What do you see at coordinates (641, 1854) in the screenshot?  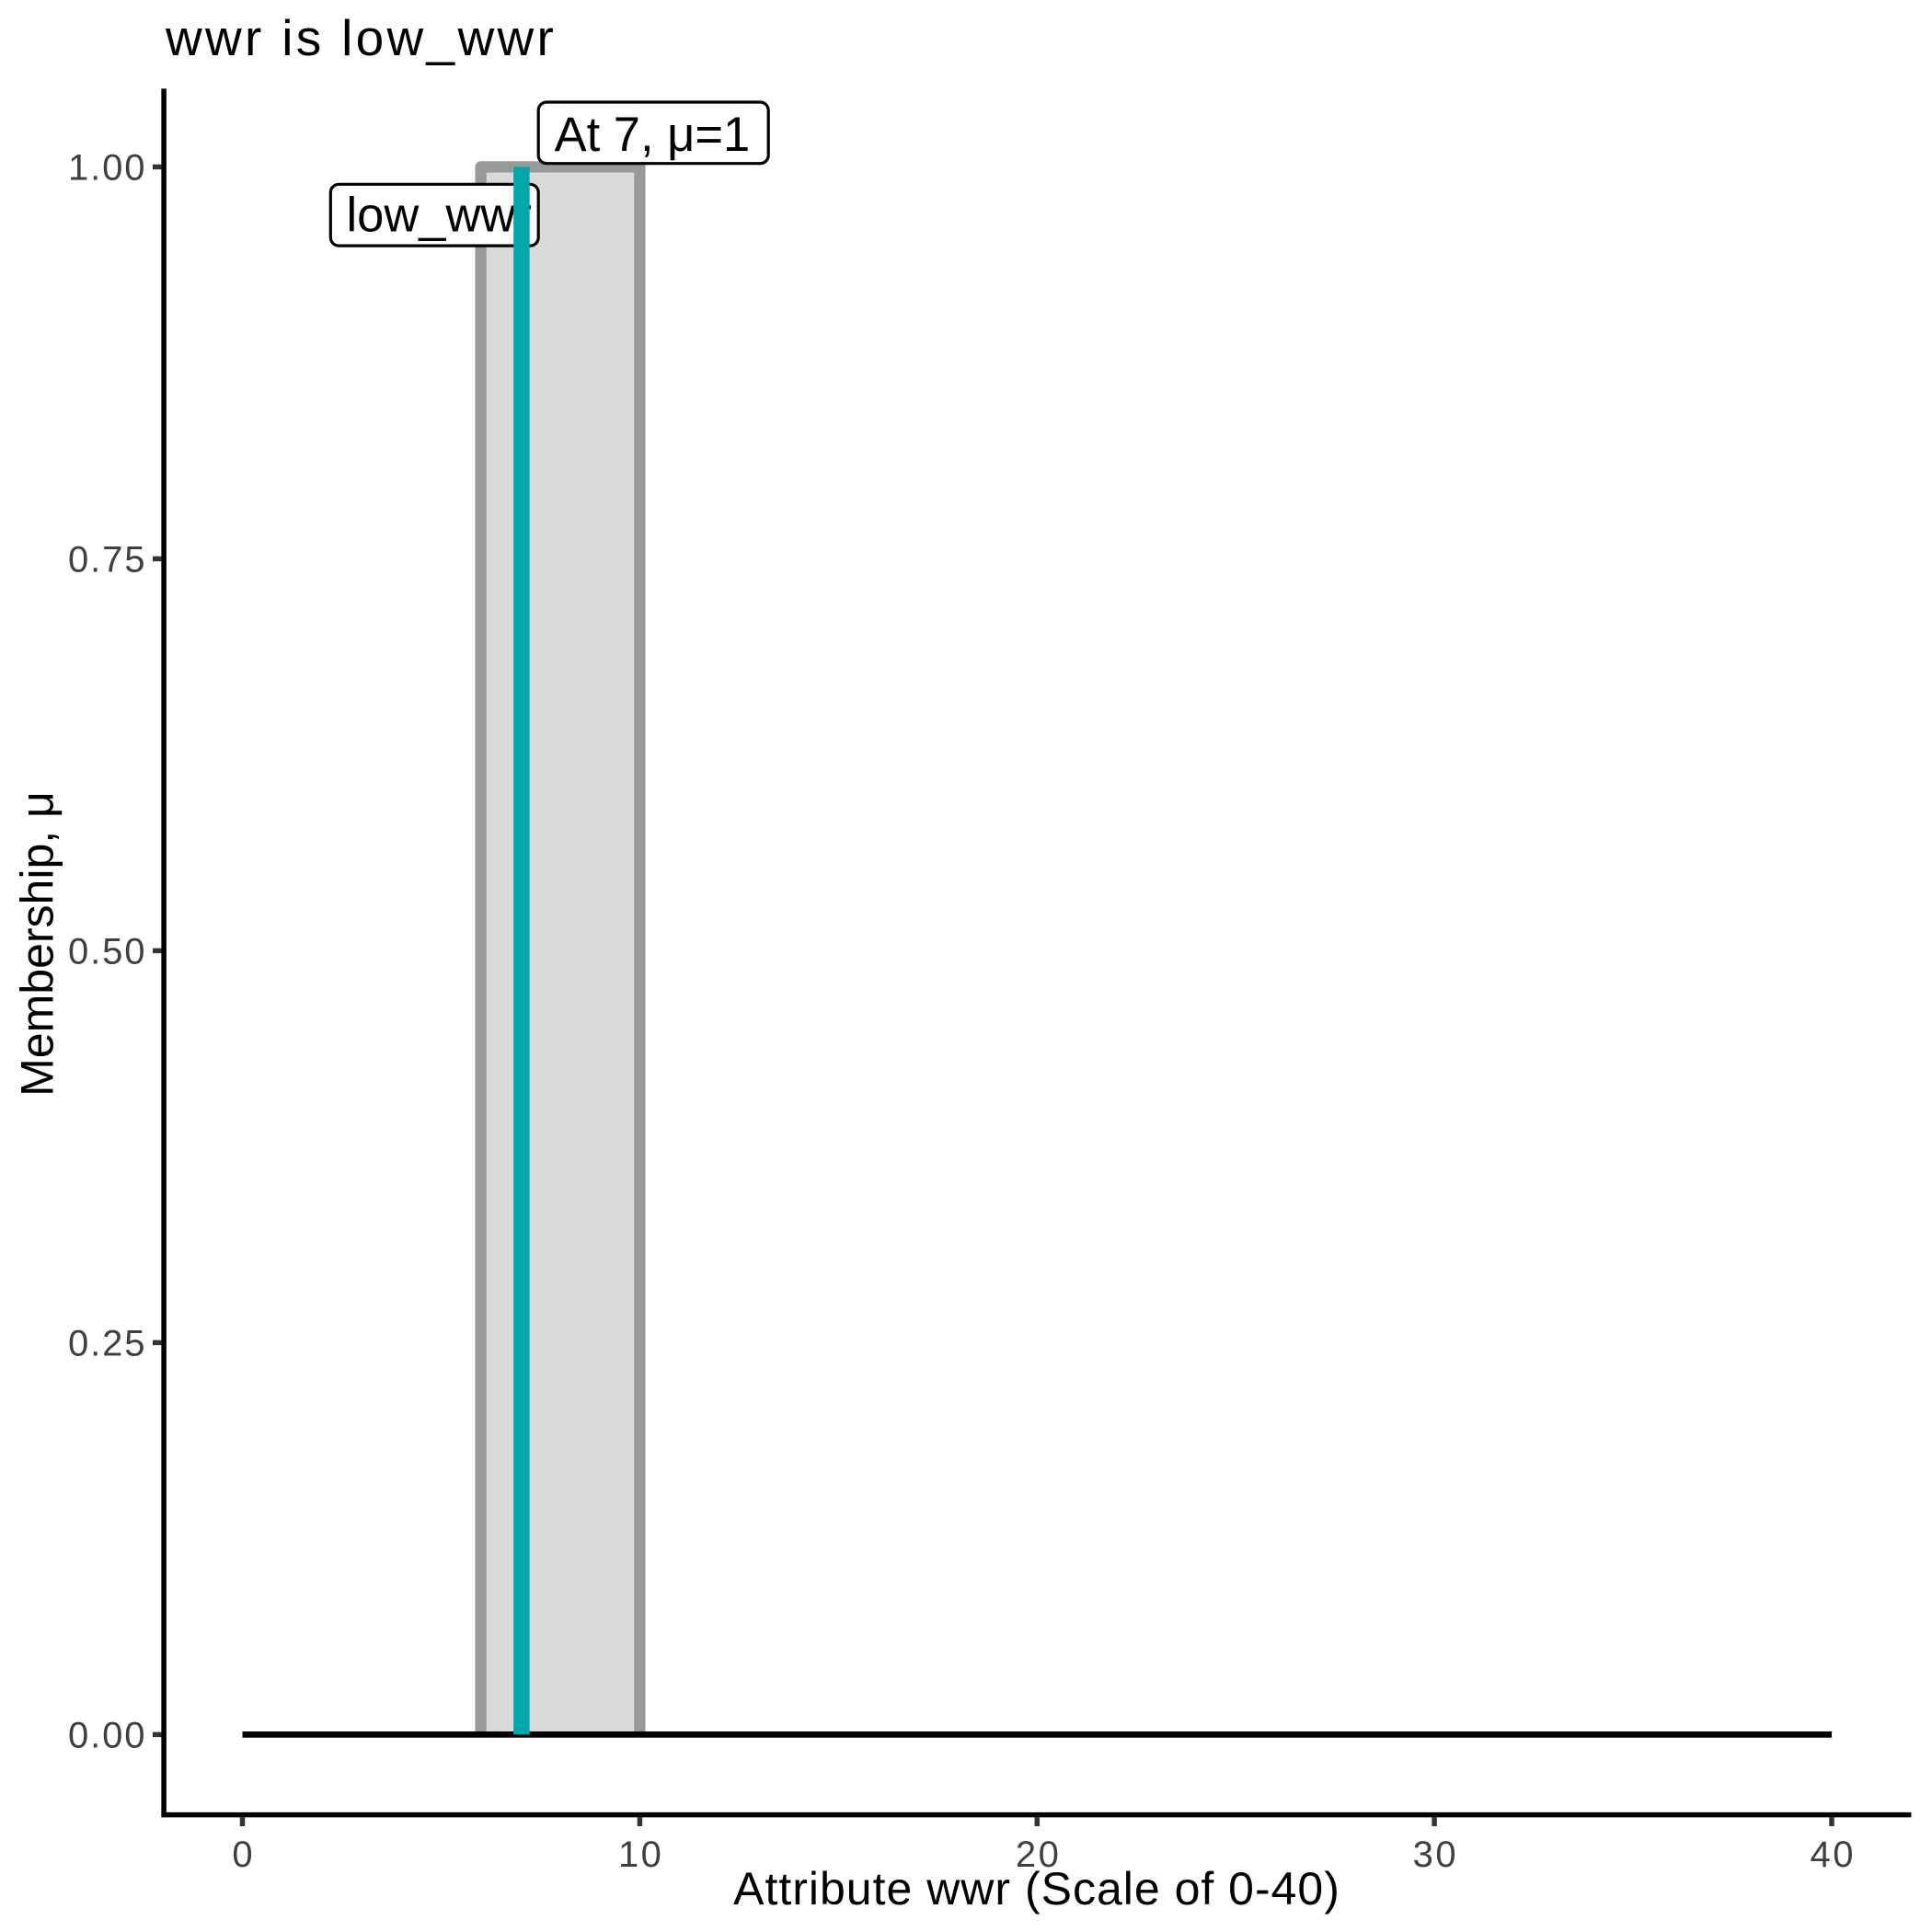 I see `svg-text: 10` at bounding box center [641, 1854].